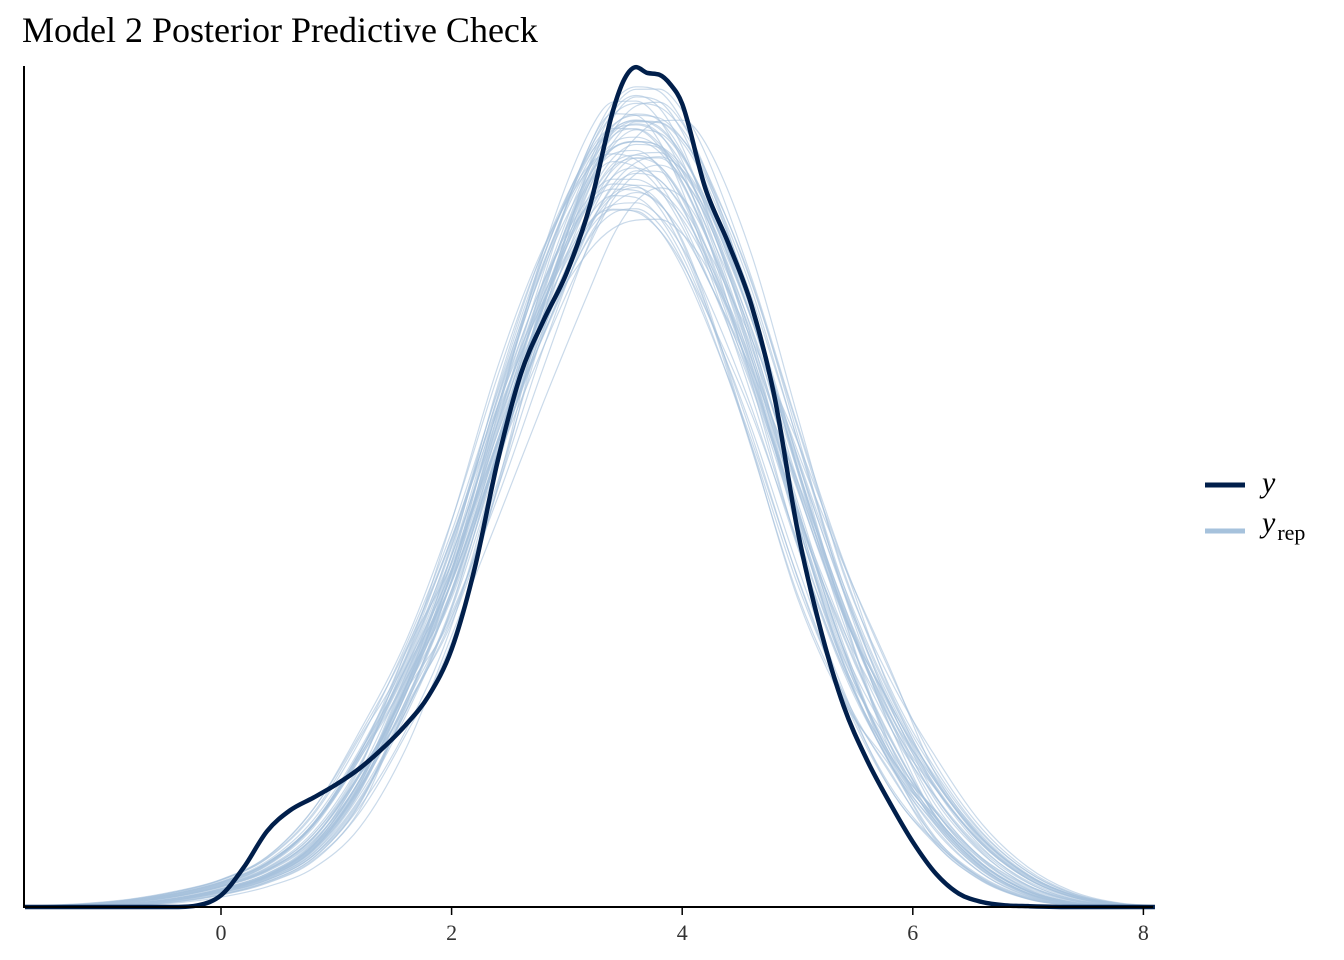  I want to click on legend-y-main: y, so click(1267, 482).